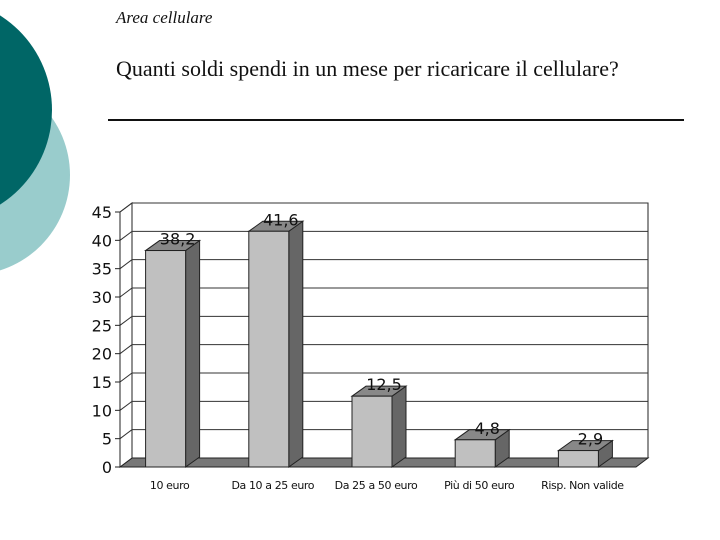  Describe the element at coordinates (376, 485) in the screenshot. I see `x-tick-label: Da 25 a 50 euro` at that location.